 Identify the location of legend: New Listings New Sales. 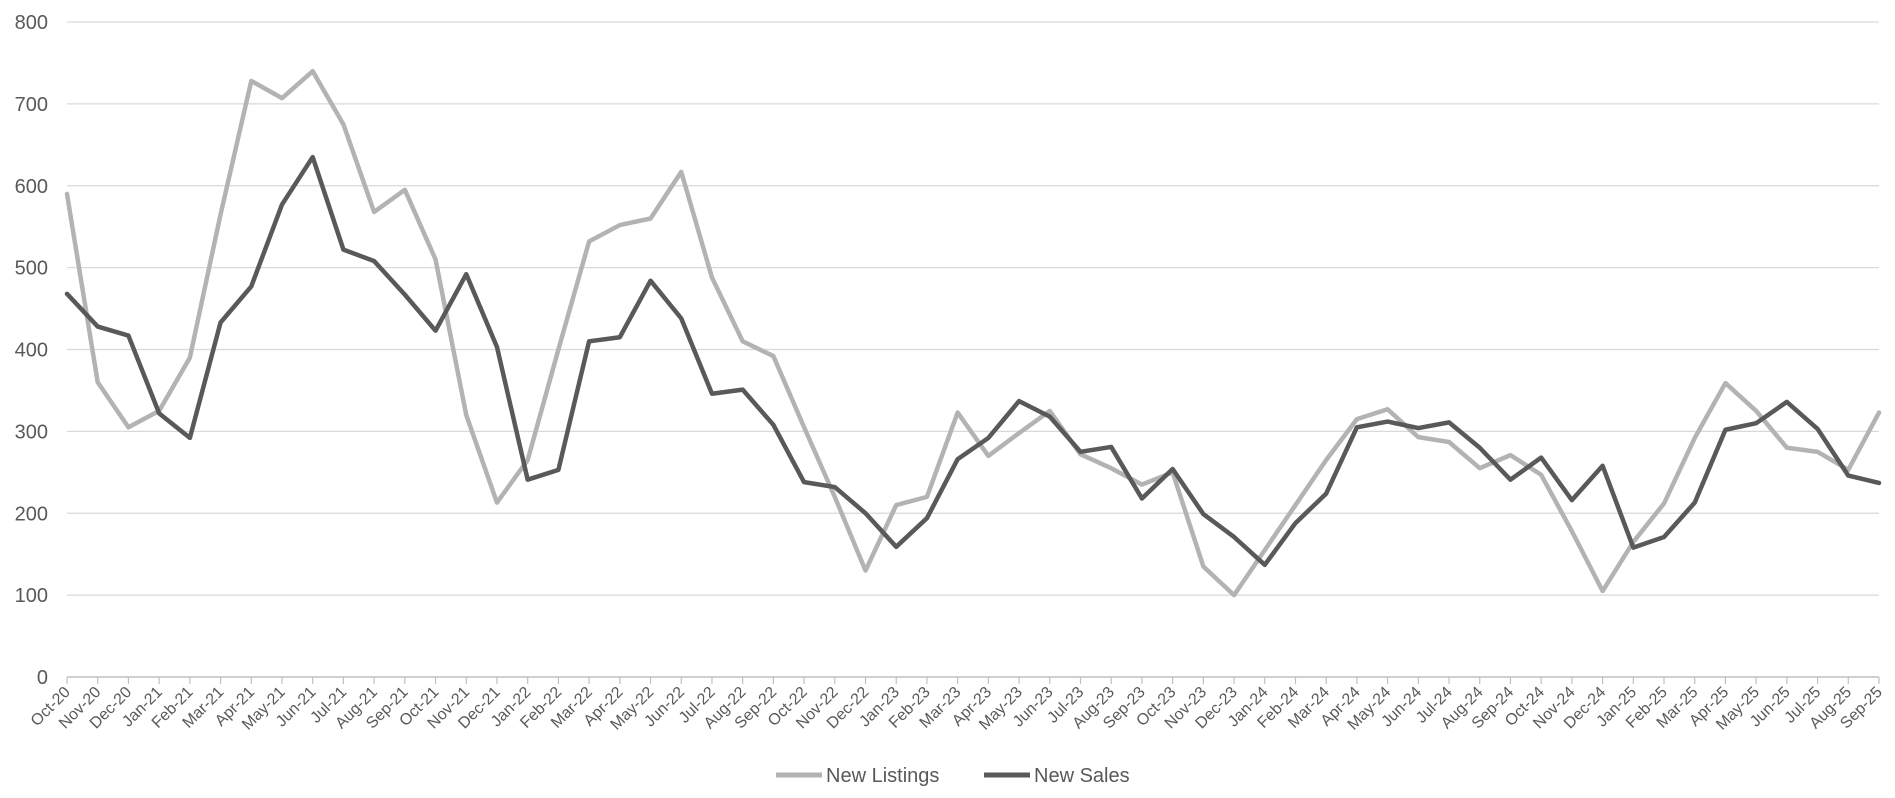
(953, 776).